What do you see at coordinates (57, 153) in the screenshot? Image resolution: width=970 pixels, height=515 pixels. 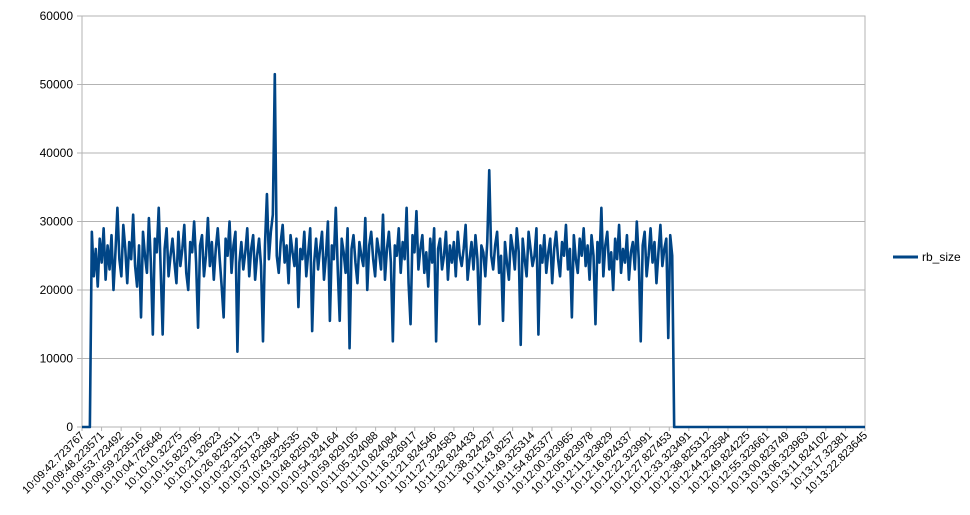 I see `y-tick-label: 40000` at bounding box center [57, 153].